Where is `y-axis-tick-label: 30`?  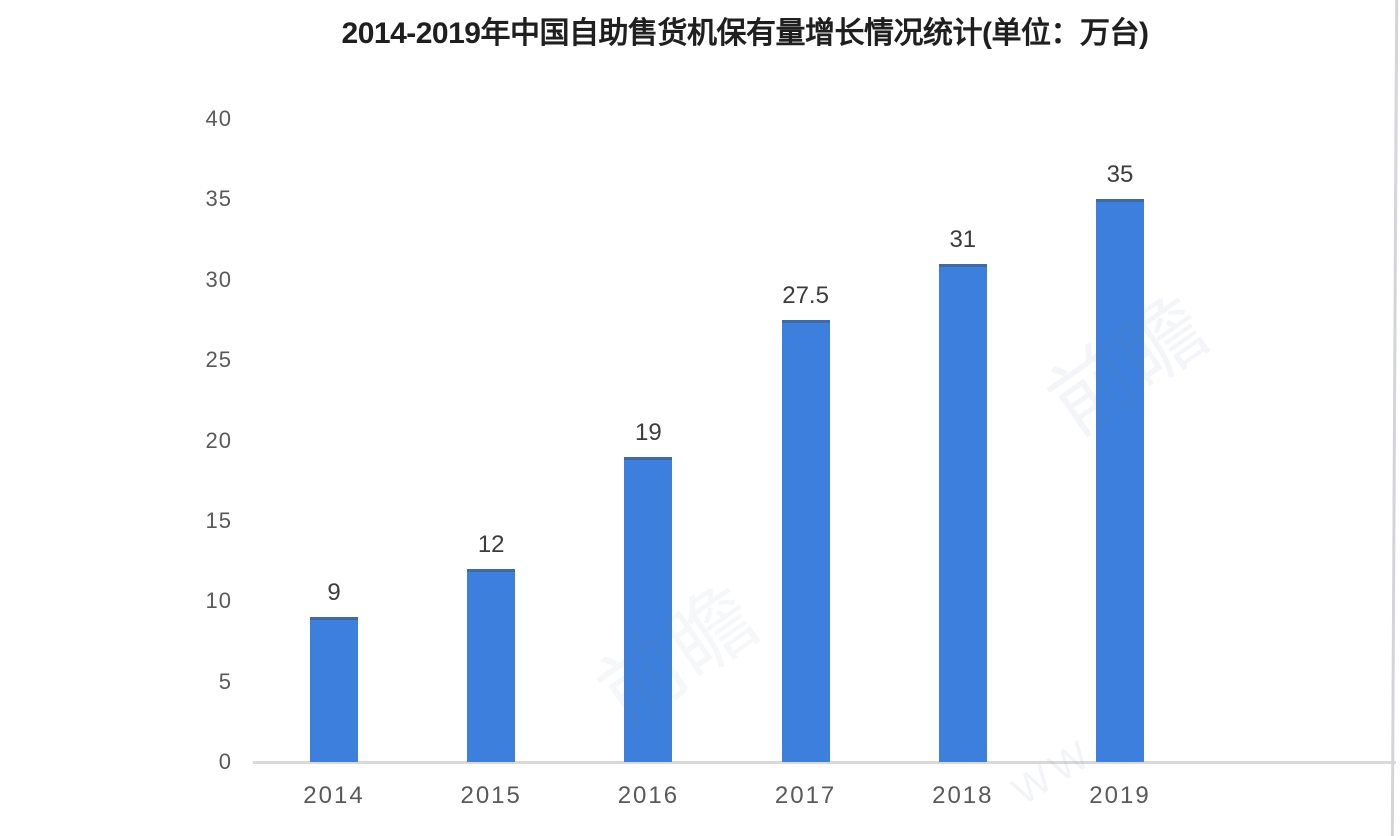 y-axis-tick-label: 30 is located at coordinates (218, 279).